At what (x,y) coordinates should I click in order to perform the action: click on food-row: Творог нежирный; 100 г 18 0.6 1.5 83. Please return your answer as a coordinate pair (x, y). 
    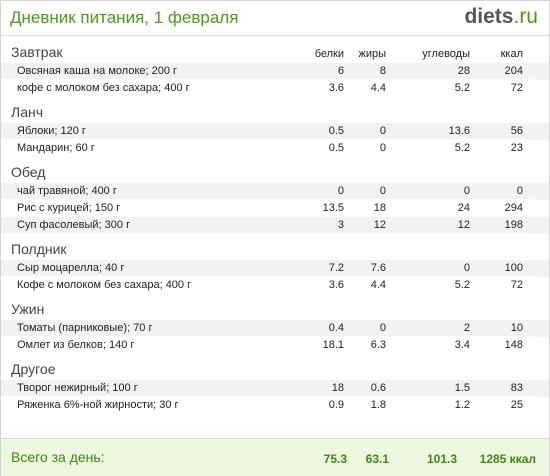
    Looking at the image, I should click on (275, 388).